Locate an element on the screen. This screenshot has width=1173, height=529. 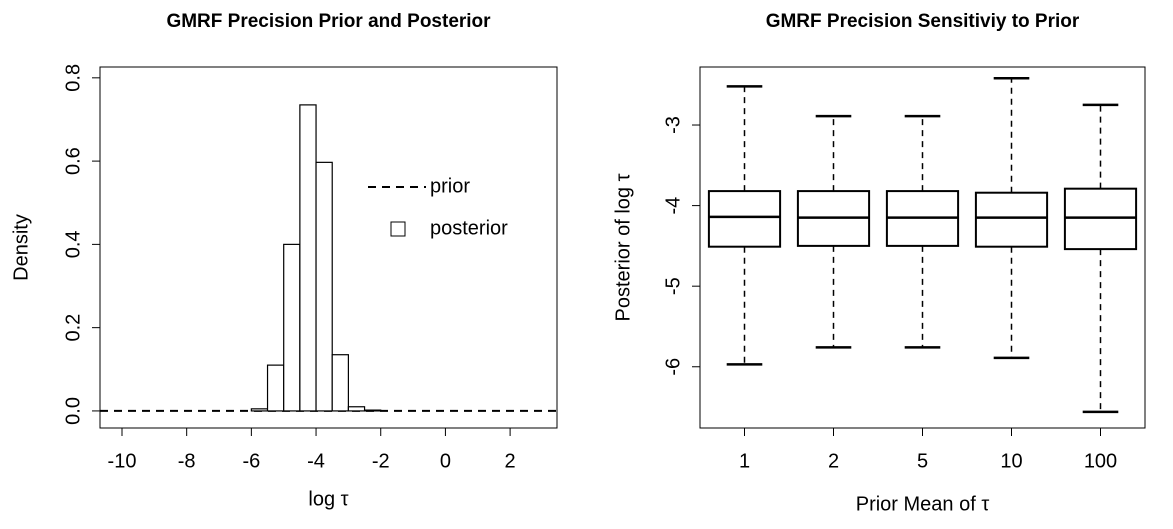
x-tick-label: 1 is located at coordinates (744, 461).